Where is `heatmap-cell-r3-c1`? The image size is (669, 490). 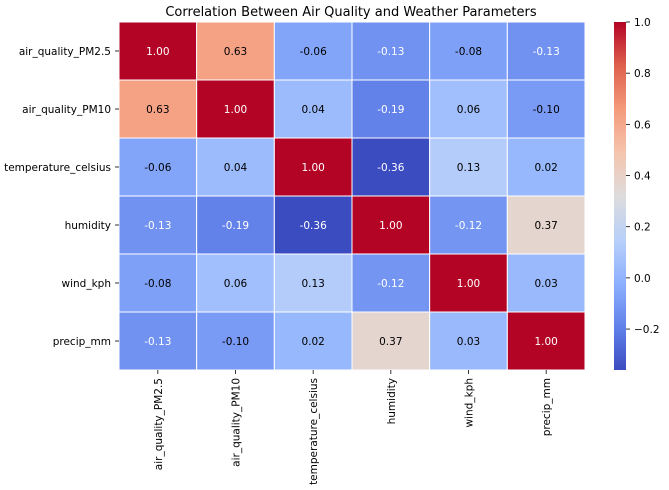
heatmap-cell-r3-c1 is located at coordinates (235, 225).